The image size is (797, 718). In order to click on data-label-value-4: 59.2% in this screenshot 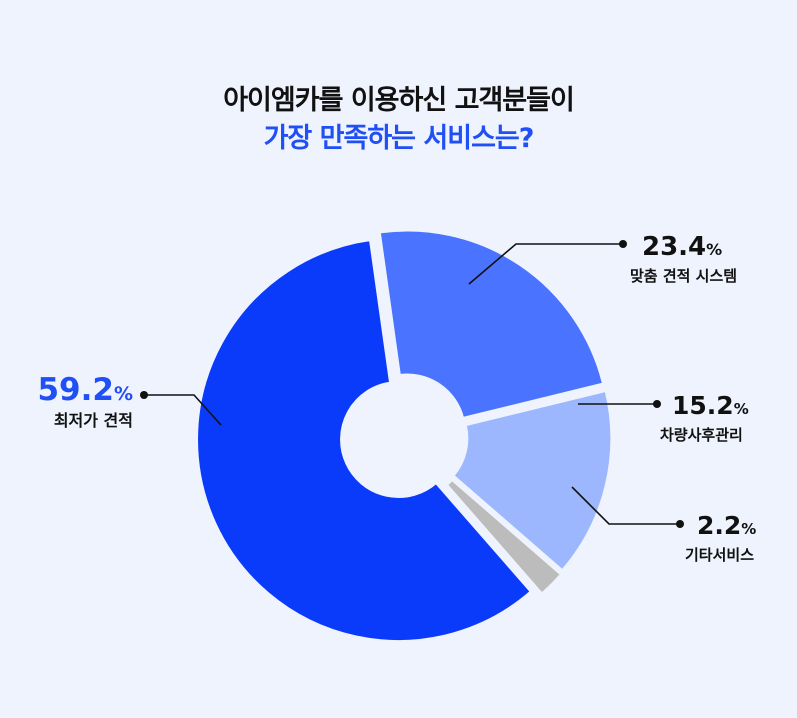, I will do `click(85, 390)`.